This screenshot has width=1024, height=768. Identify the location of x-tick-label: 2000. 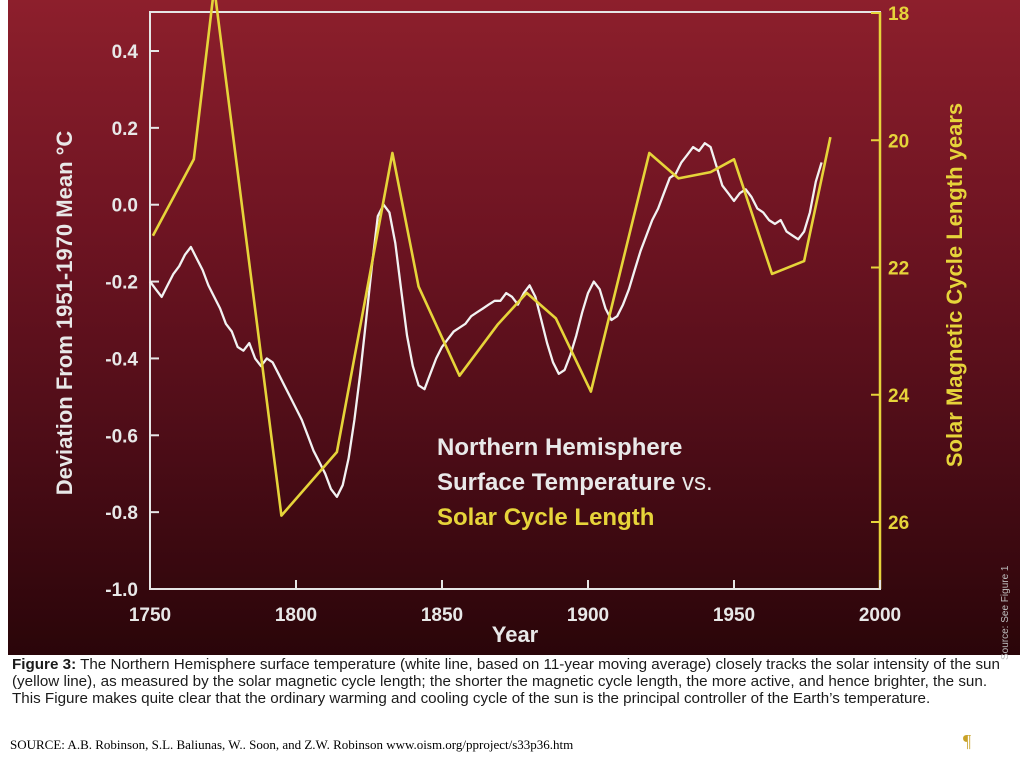
(880, 615).